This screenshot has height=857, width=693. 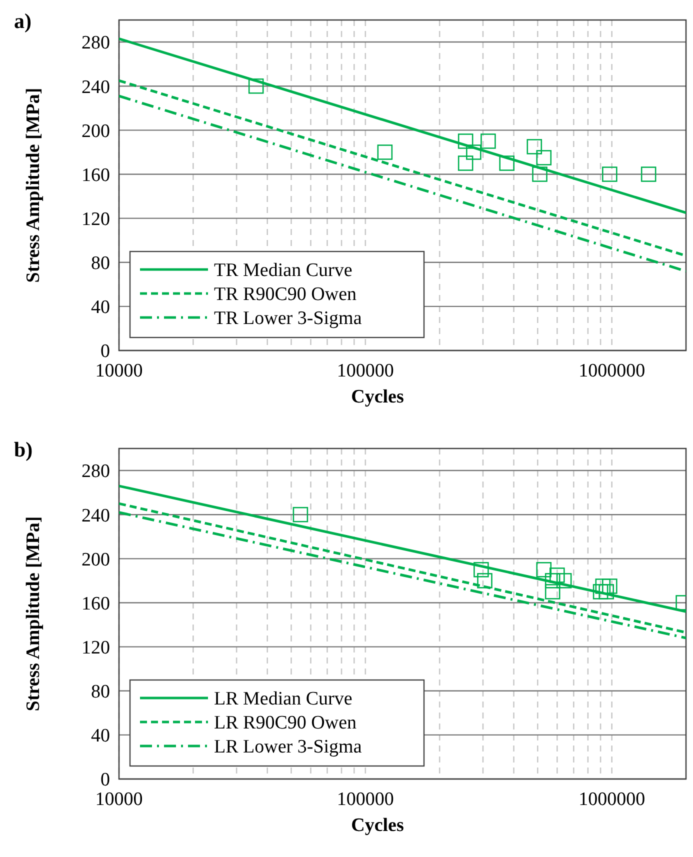 I want to click on legend-label: TR Median Curve, so click(x=283, y=271).